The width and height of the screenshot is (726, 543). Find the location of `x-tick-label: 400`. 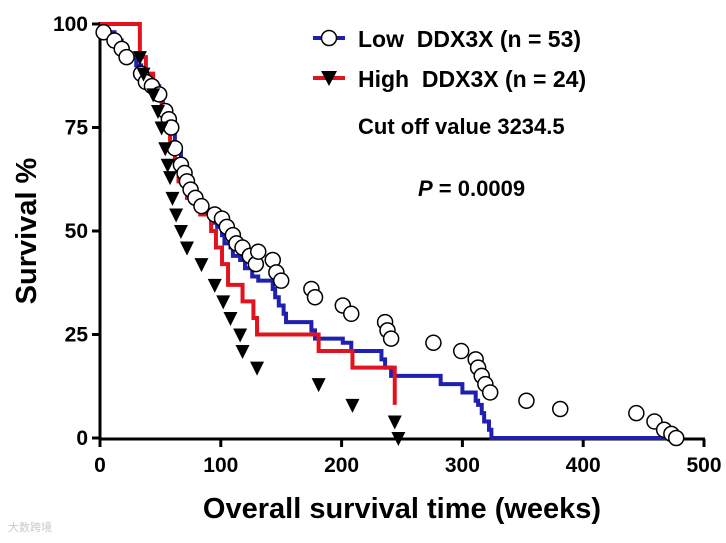

x-tick-label: 400 is located at coordinates (583, 465).